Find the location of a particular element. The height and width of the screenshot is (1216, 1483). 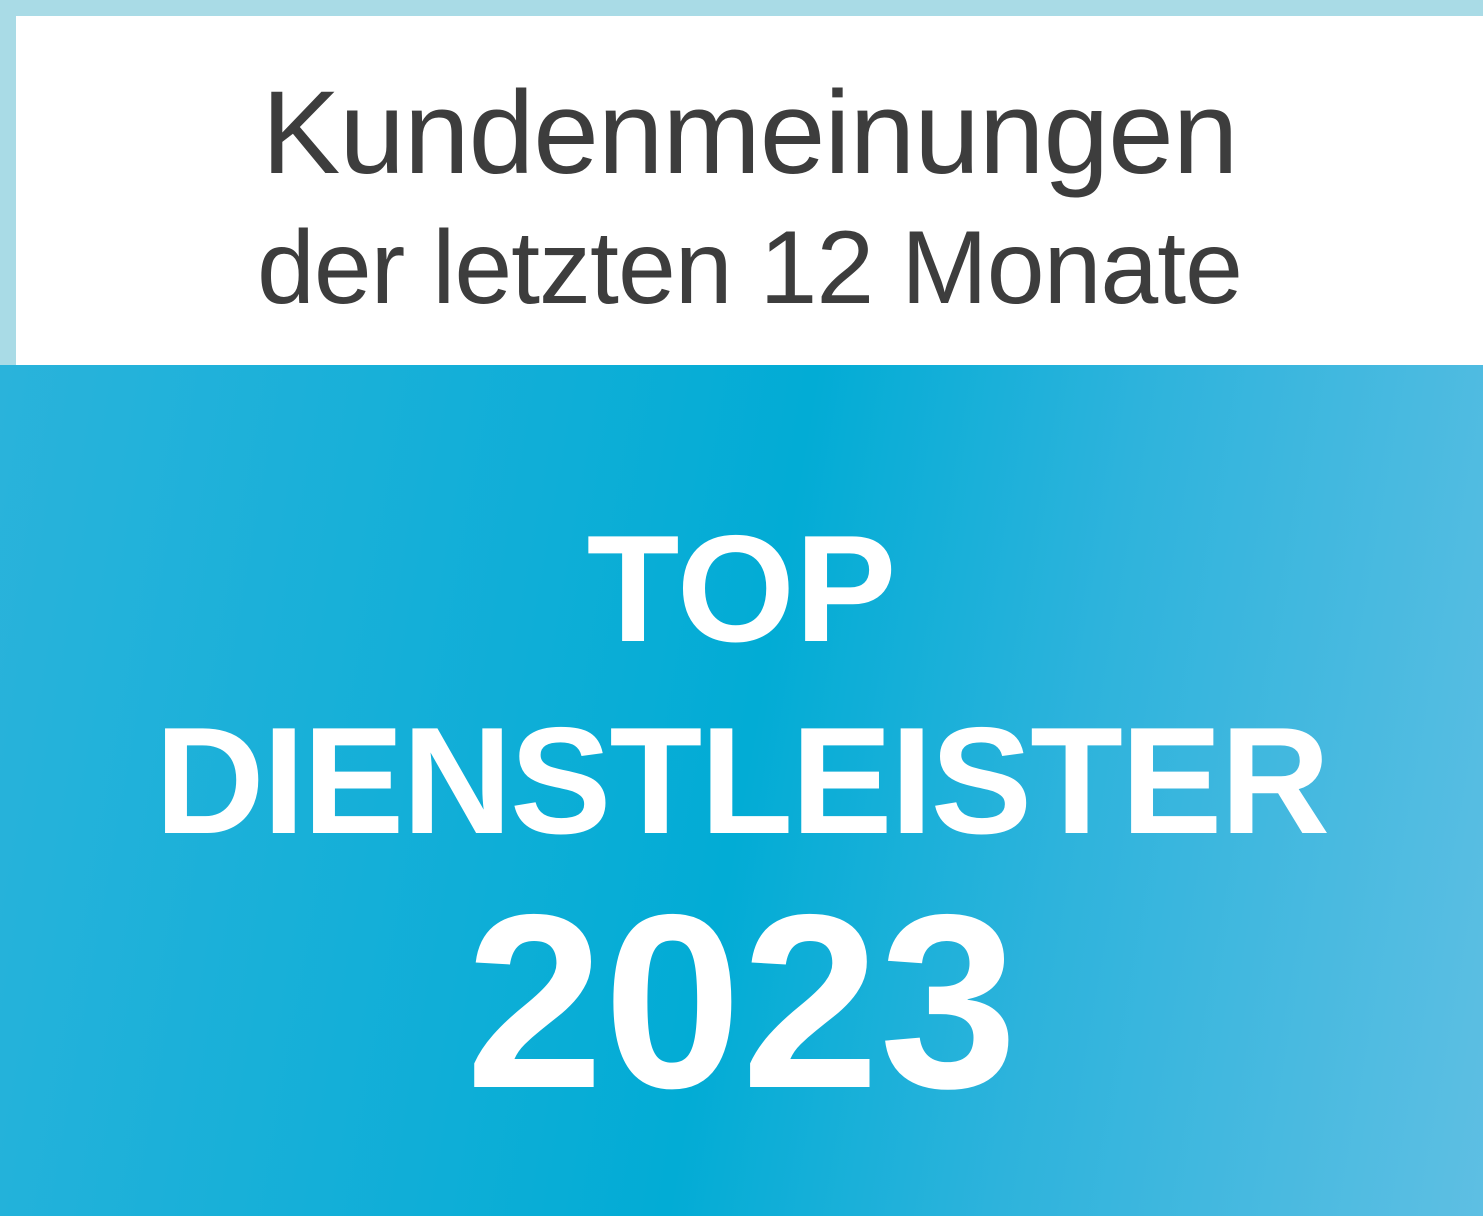

header-title: Kundenmeinungen is located at coordinates (750, 133).